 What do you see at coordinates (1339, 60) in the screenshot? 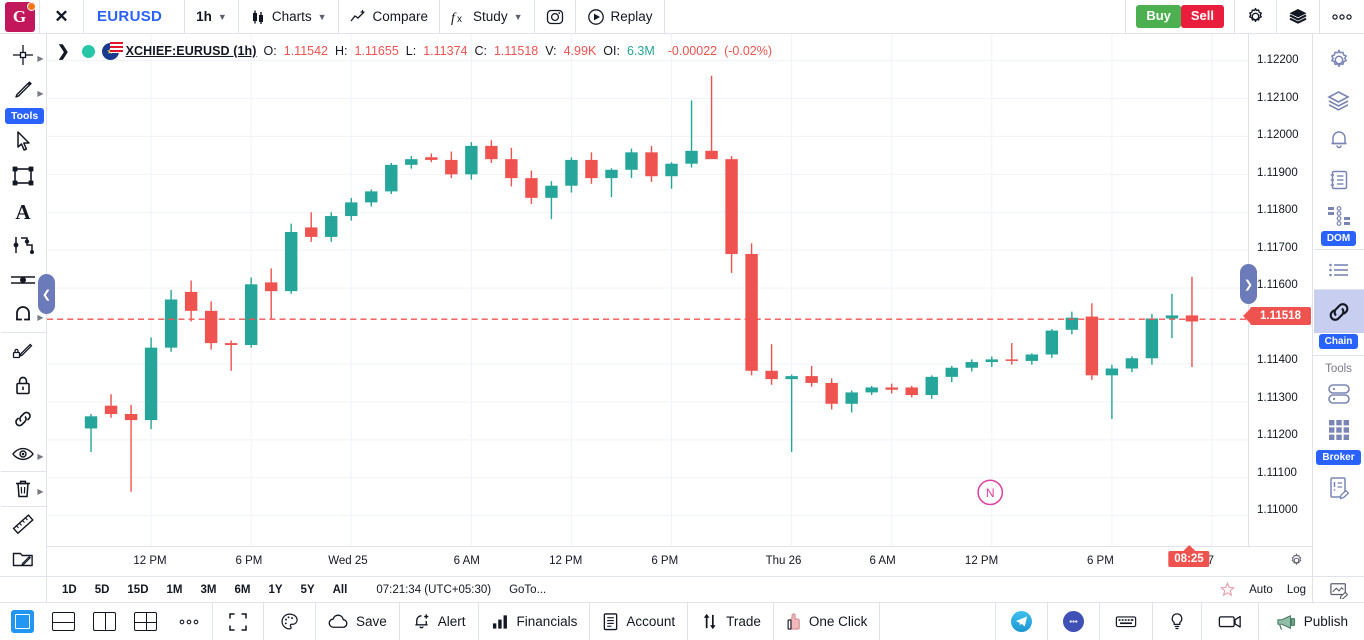
I see `chart-settings-icon` at bounding box center [1339, 60].